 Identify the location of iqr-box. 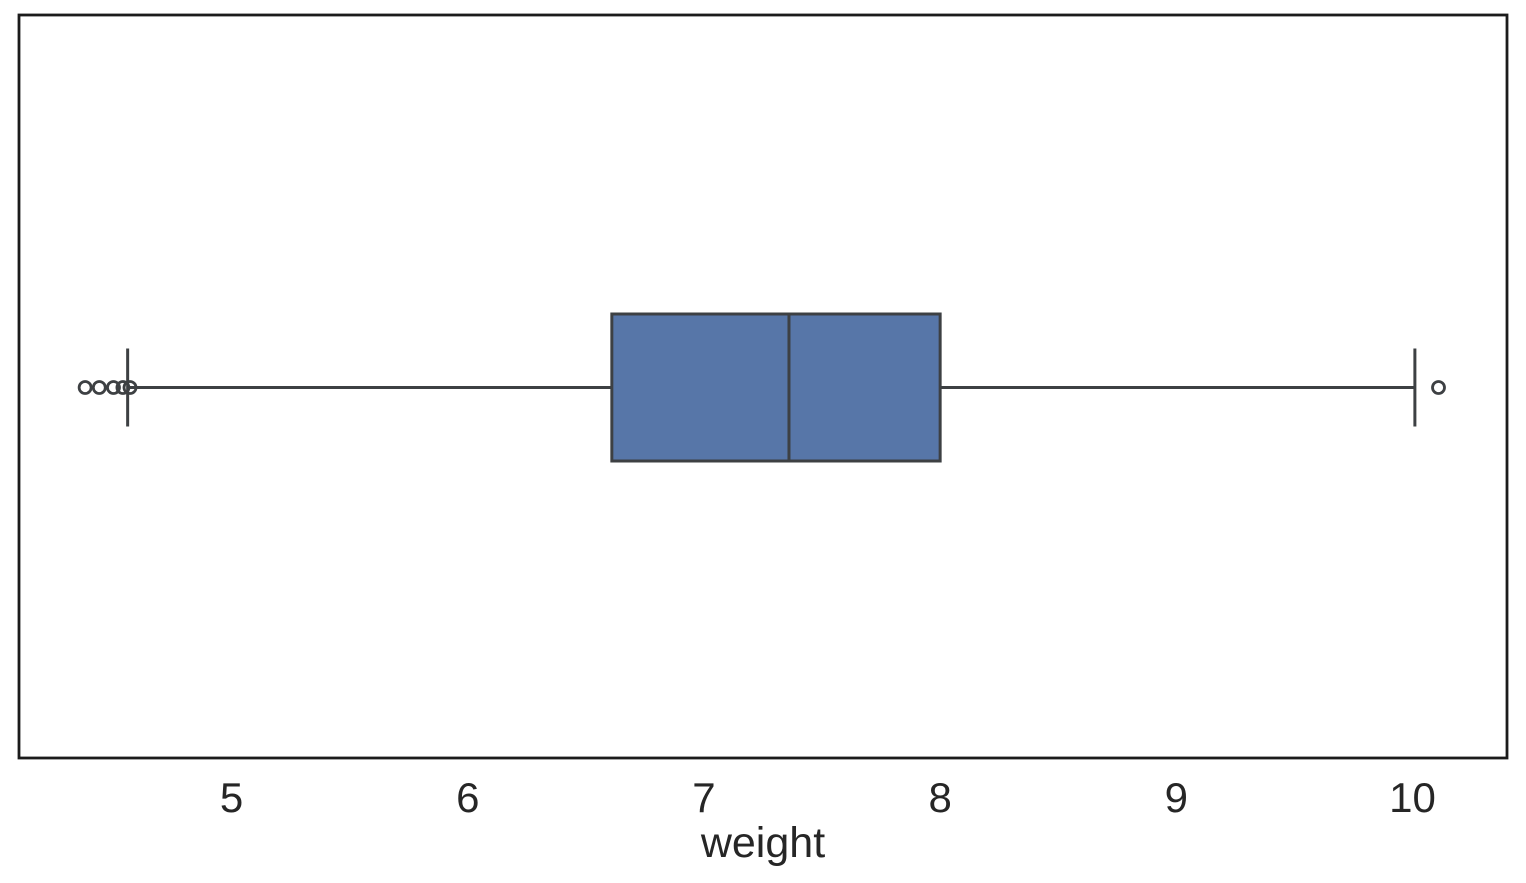
(776, 387).